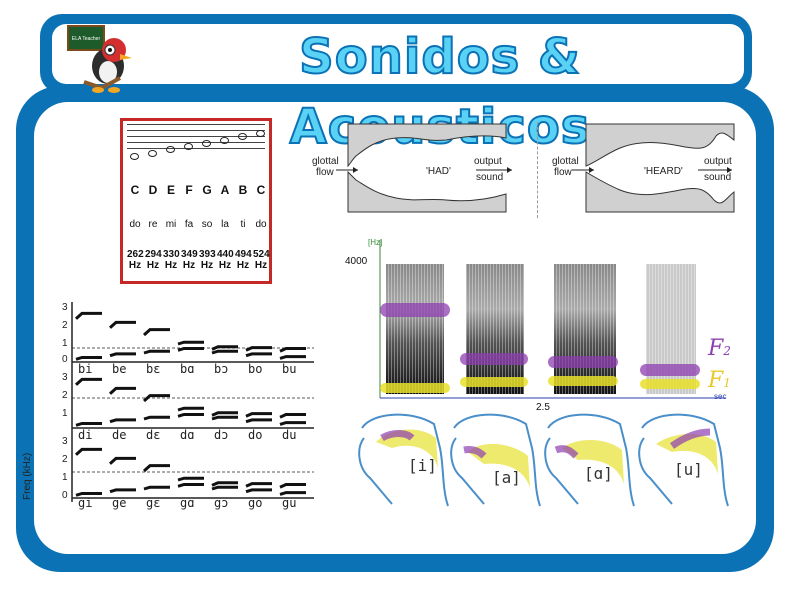 The height and width of the screenshot is (612, 792). What do you see at coordinates (65, 495) in the screenshot?
I see `tick-0c: 0` at bounding box center [65, 495].